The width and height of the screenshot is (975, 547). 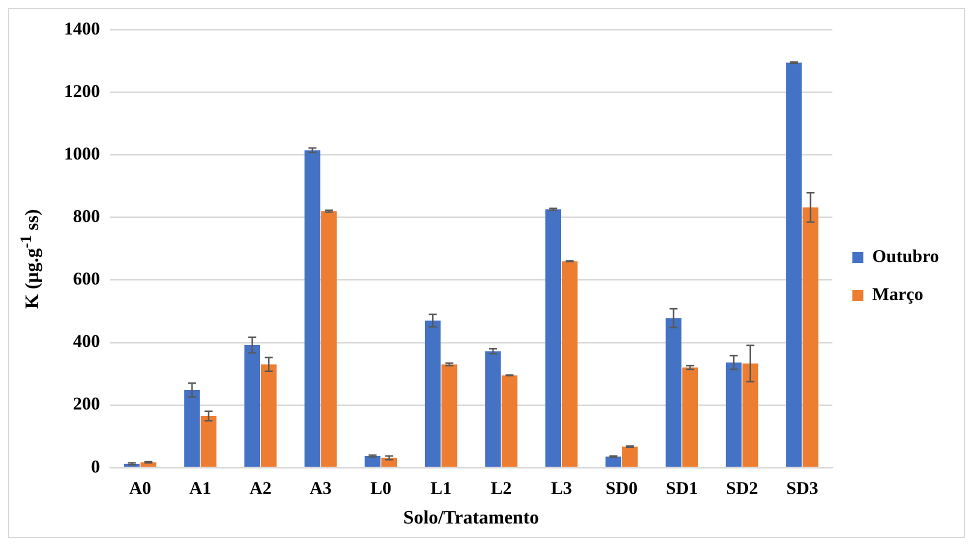 I want to click on y-tick-label: 400, so click(x=86, y=341).